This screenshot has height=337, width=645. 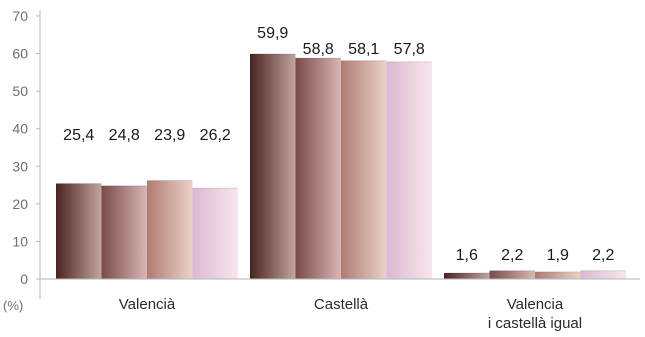 What do you see at coordinates (24, 279) in the screenshot?
I see `y-tick-label: 0` at bounding box center [24, 279].